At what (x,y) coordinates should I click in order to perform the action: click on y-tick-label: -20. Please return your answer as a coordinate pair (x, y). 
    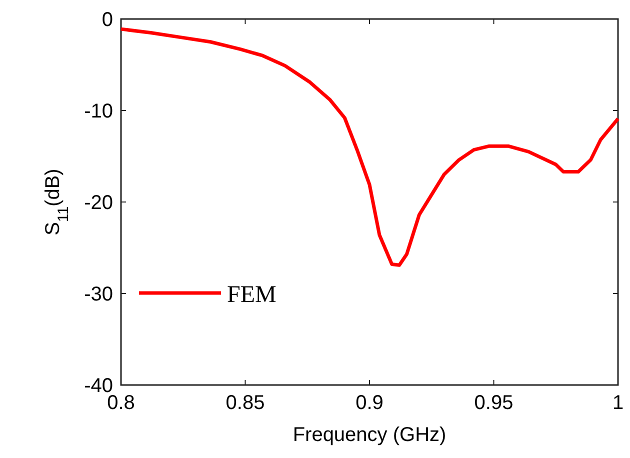
    Looking at the image, I should click on (98, 203).